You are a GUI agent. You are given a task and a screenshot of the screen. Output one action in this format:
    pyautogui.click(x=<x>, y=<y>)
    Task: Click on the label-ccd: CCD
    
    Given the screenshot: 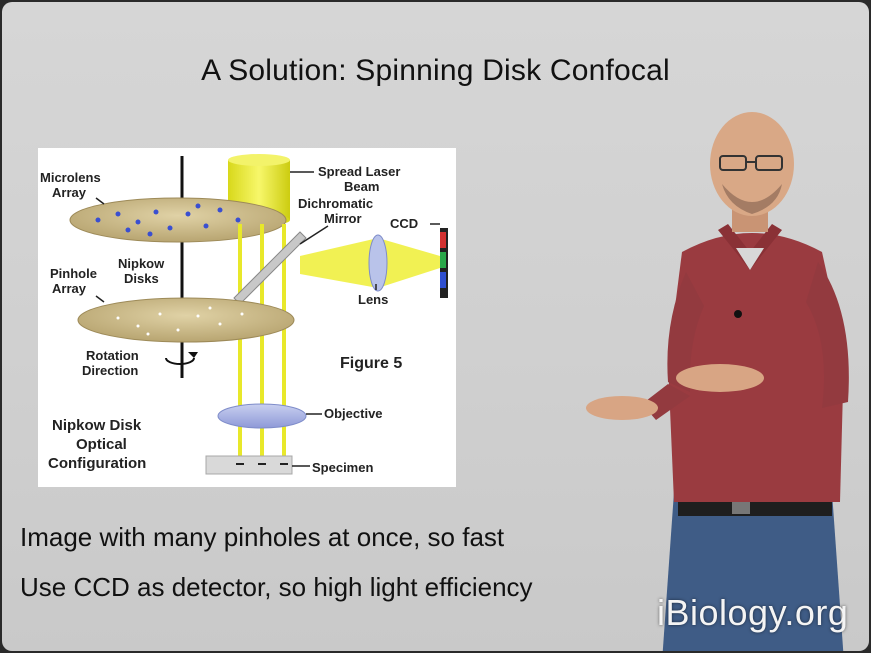 What is the action you would take?
    pyautogui.click(x=404, y=223)
    